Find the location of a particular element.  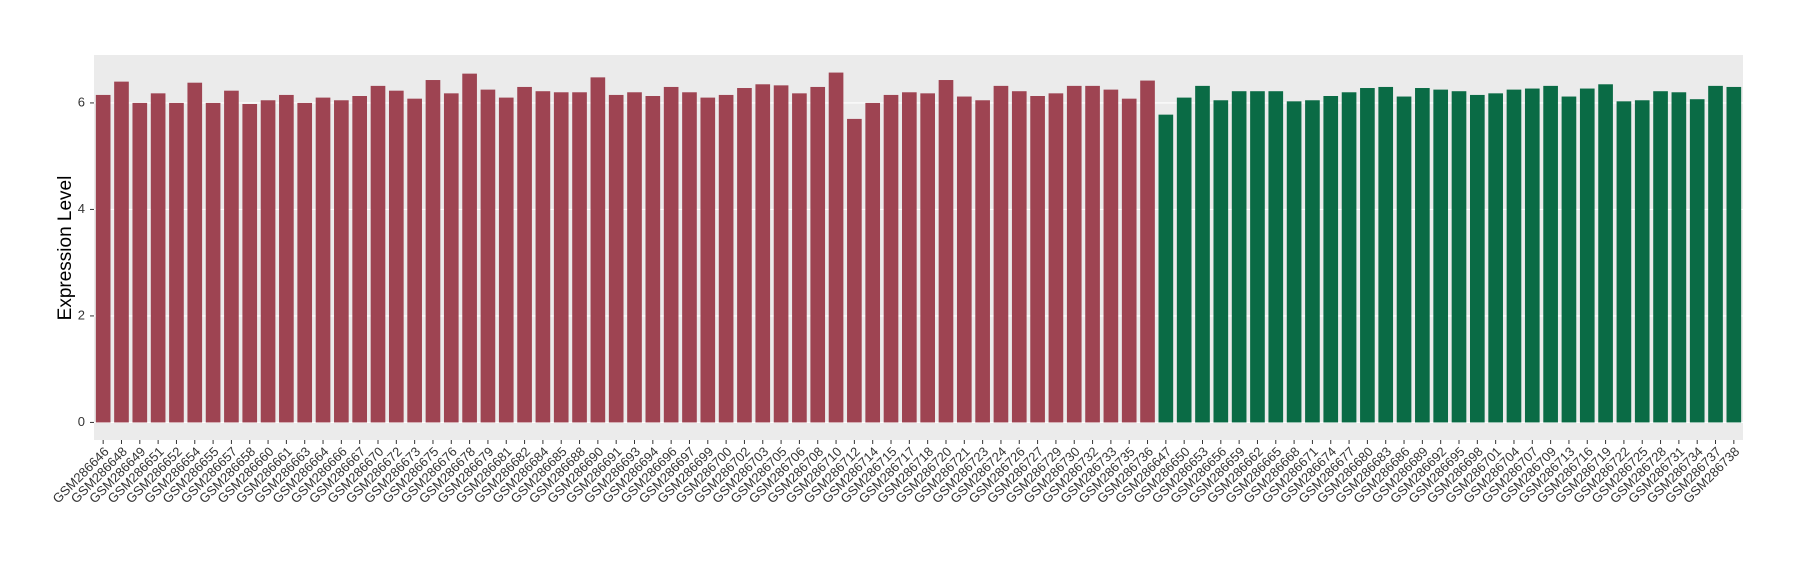

y-tick-label: 4 is located at coordinates (81, 208).